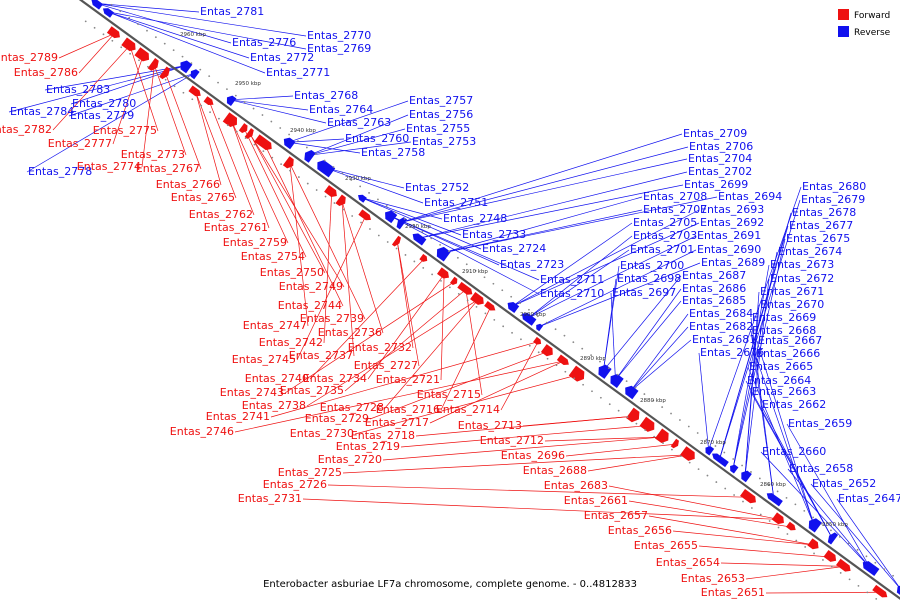  What do you see at coordinates (818, 238) in the screenshot?
I see `reverse-gene-label: Entas_2675` at bounding box center [818, 238].